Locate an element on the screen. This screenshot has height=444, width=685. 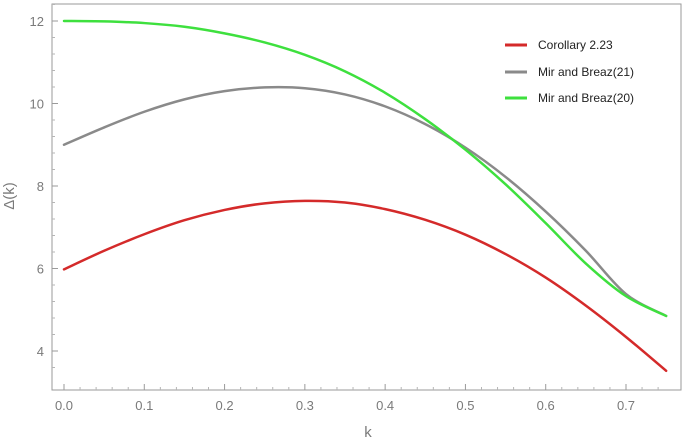
x-axis-title: k is located at coordinates (368, 432).